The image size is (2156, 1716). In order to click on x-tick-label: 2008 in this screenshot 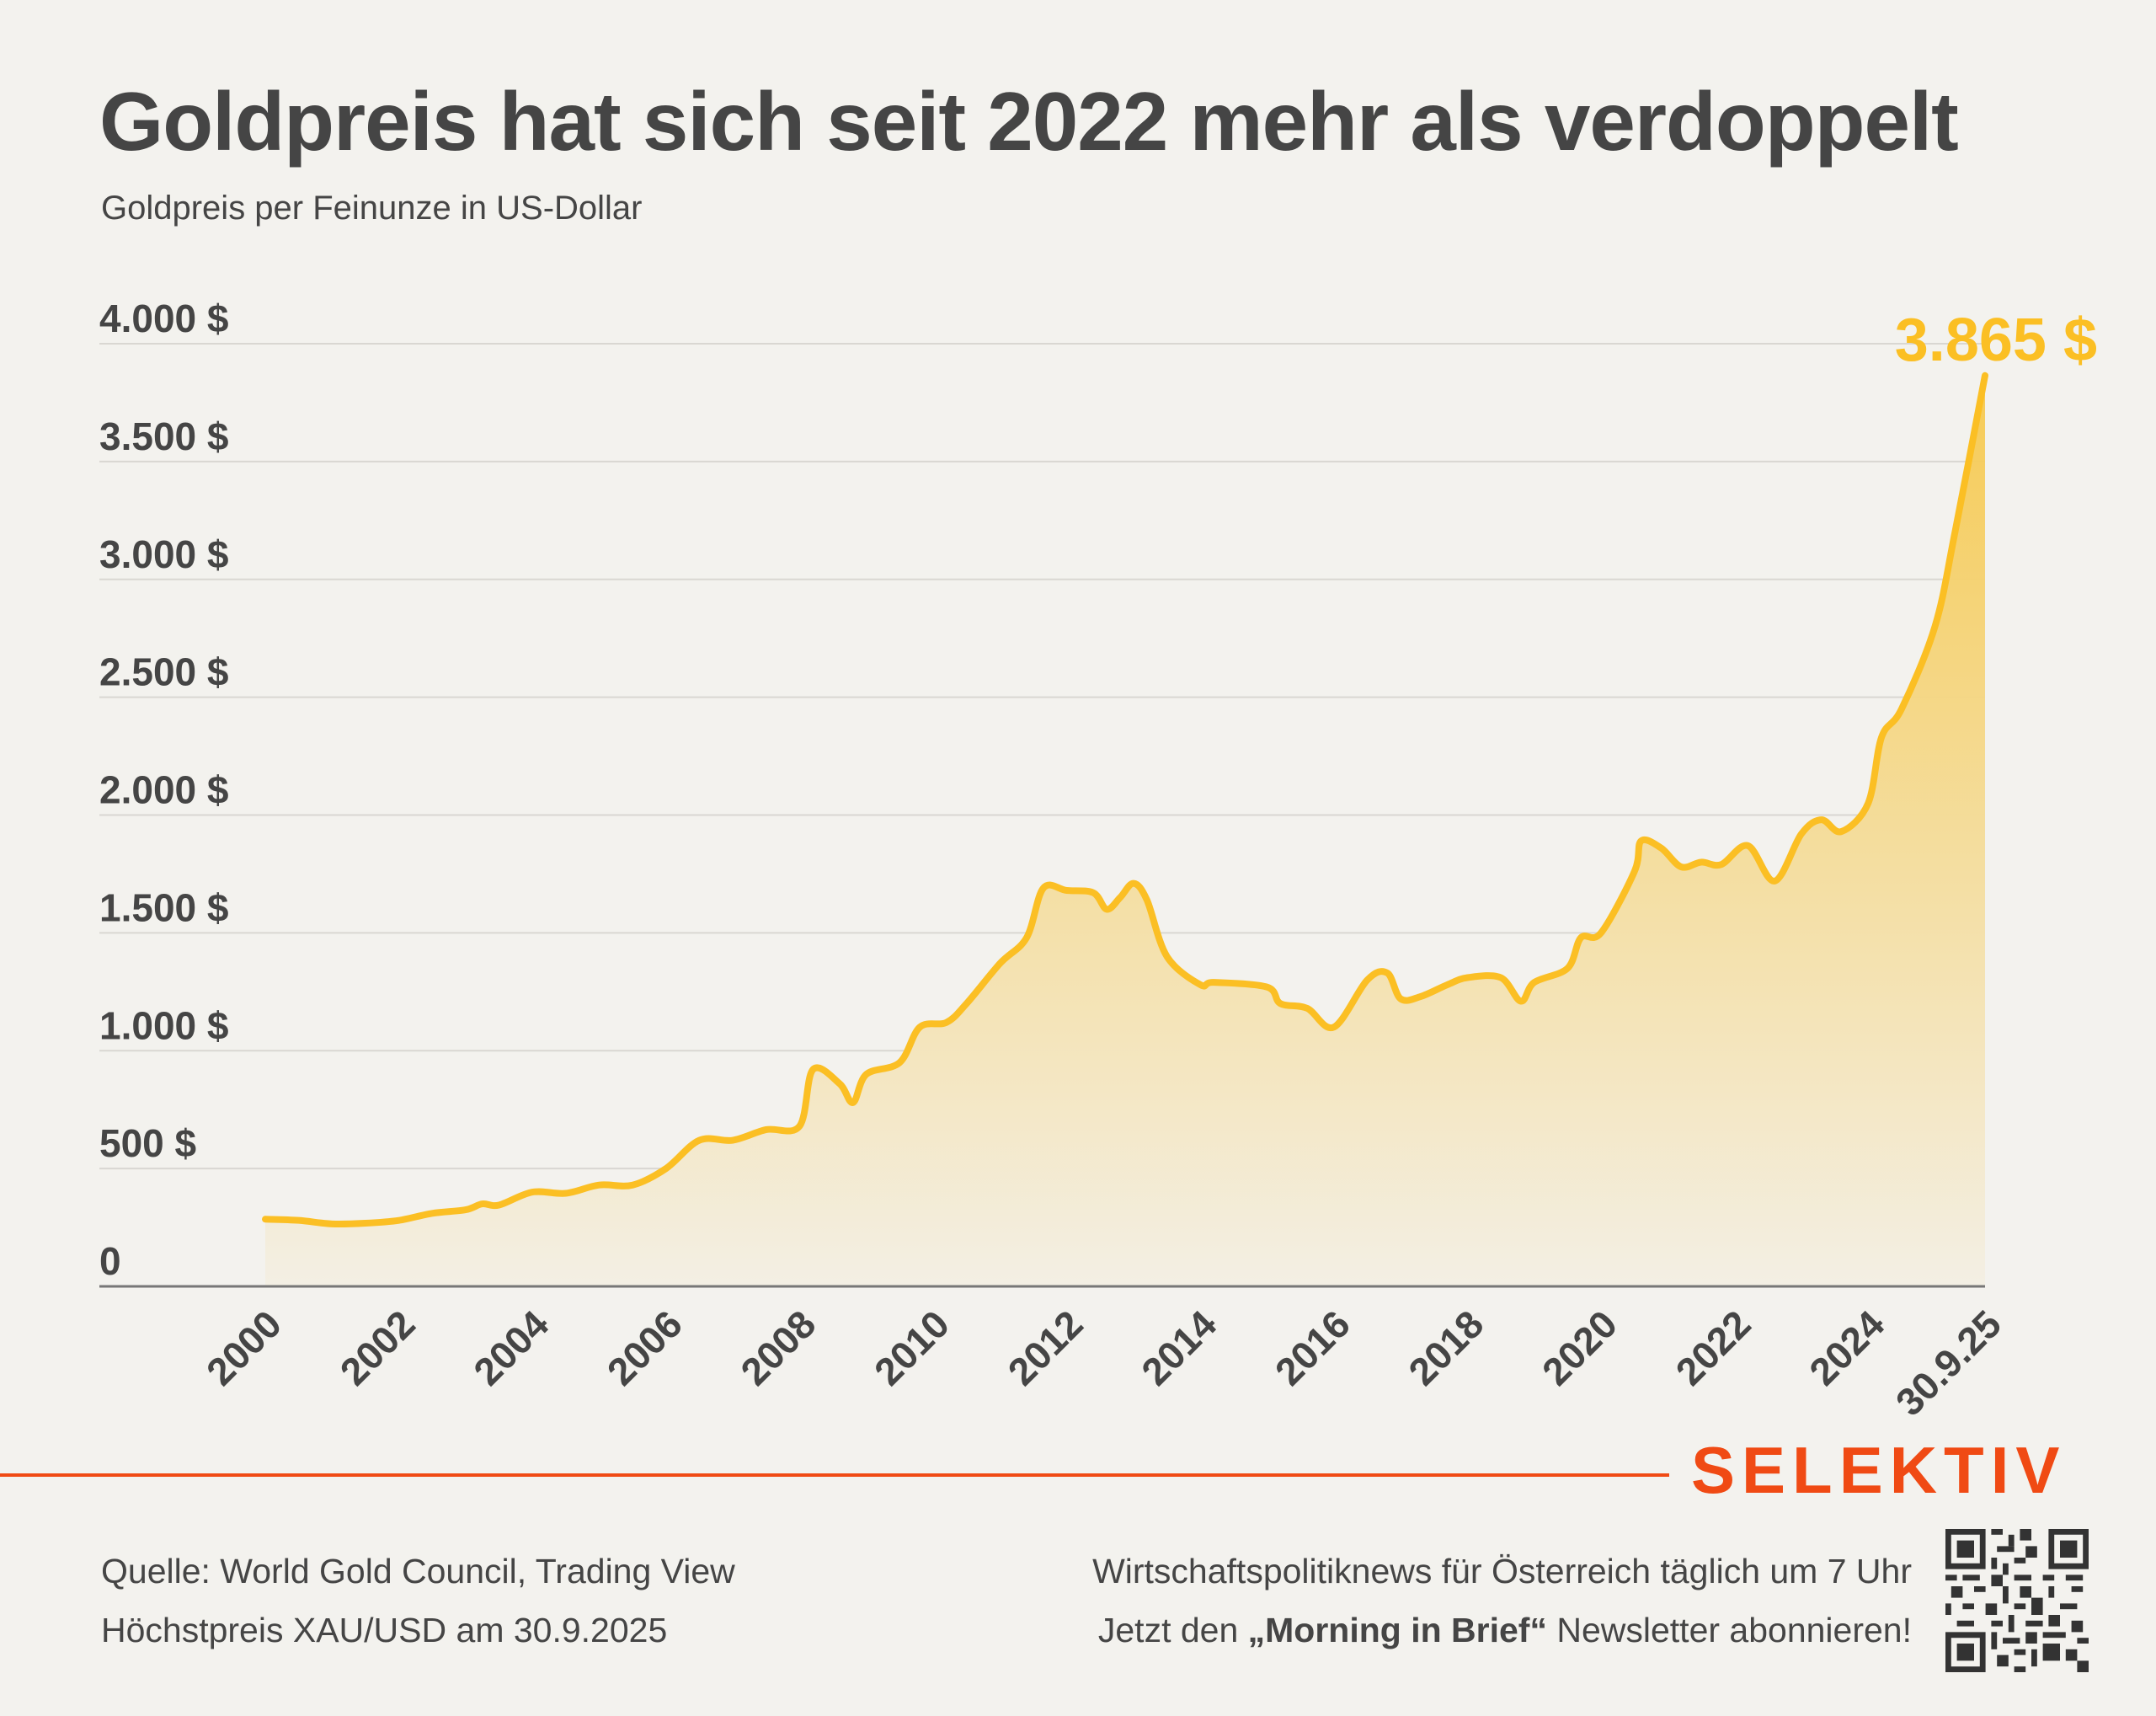, I will do `click(778, 1347)`.